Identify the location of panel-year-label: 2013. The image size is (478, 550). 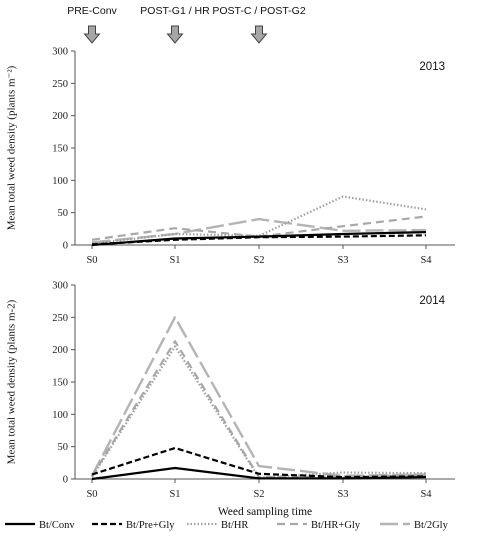
(432, 67).